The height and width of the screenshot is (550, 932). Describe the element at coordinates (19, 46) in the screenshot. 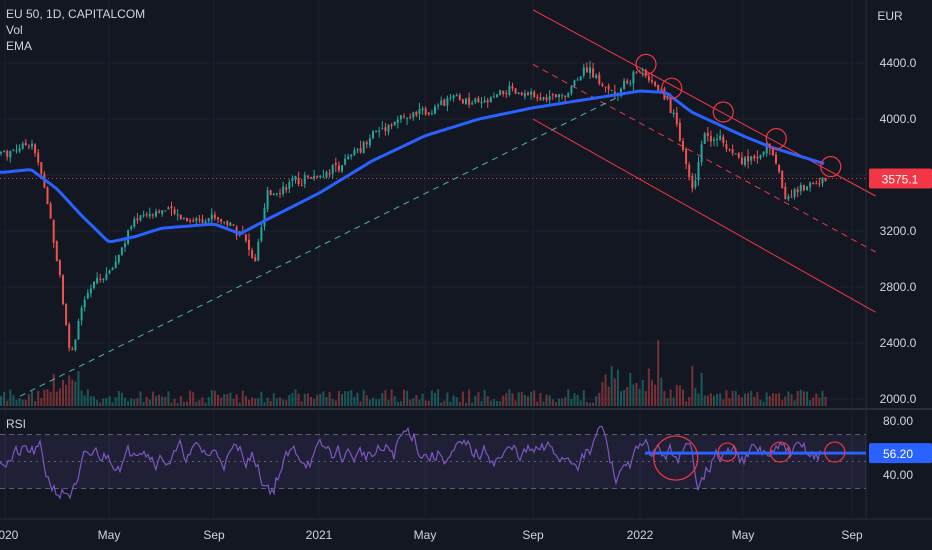

I see `ema-legend: EMA` at that location.